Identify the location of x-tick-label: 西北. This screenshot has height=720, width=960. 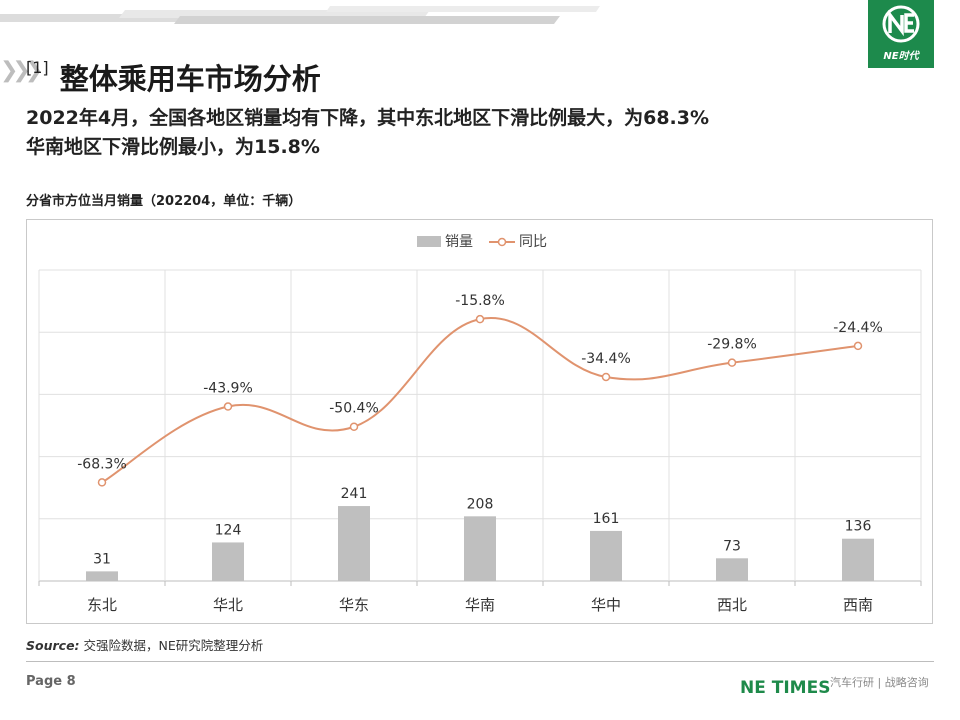
(732, 605).